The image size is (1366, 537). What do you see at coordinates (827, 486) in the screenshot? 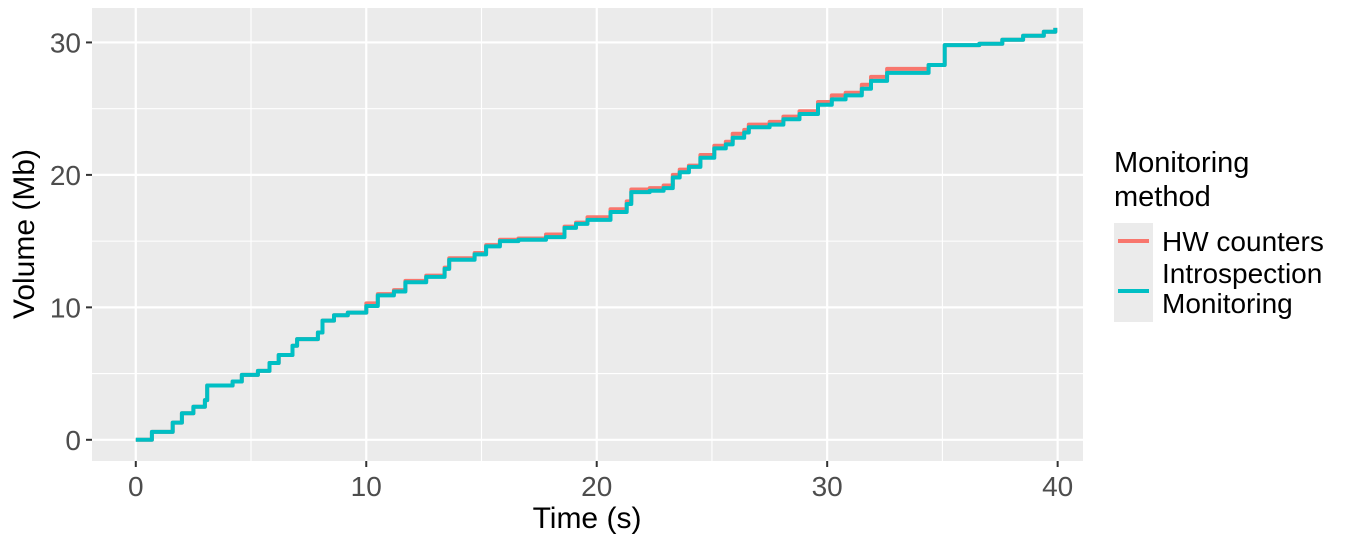
I see `x-tick-label: 30` at bounding box center [827, 486].